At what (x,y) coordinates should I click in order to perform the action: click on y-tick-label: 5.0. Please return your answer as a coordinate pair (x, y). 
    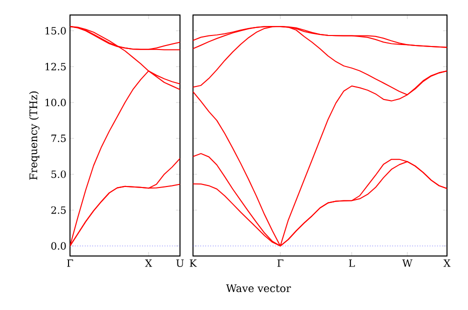
    Looking at the image, I should click on (58, 174).